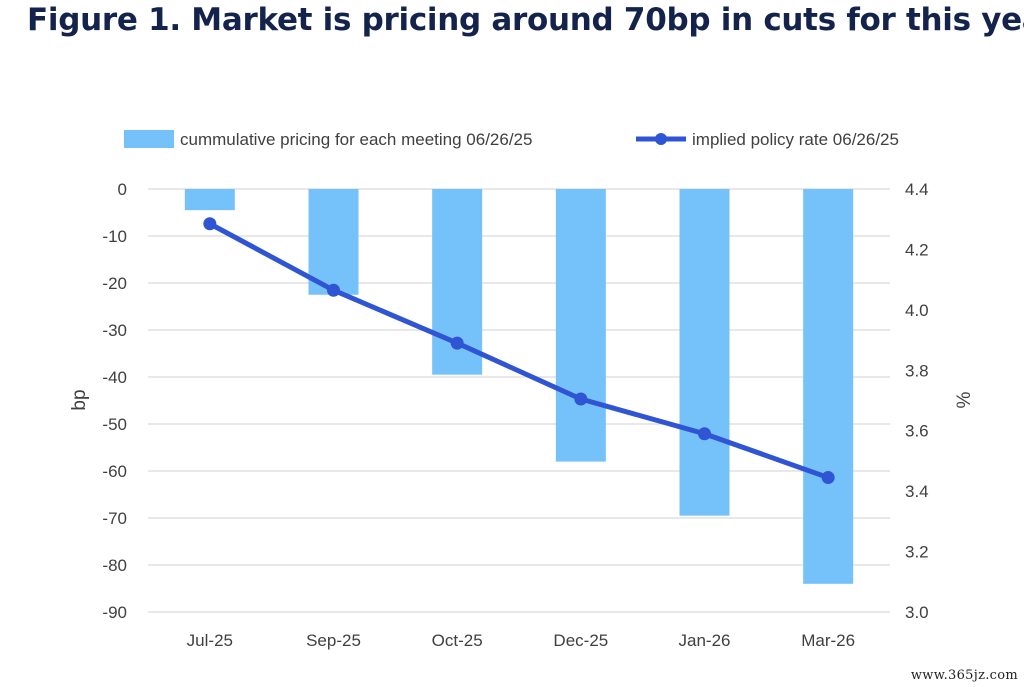  What do you see at coordinates (79, 399) in the screenshot?
I see `left-axis-label: bp` at bounding box center [79, 399].